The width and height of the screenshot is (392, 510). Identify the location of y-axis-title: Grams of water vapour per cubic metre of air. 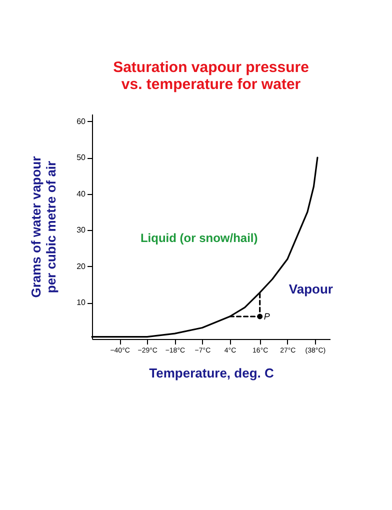
(43, 227).